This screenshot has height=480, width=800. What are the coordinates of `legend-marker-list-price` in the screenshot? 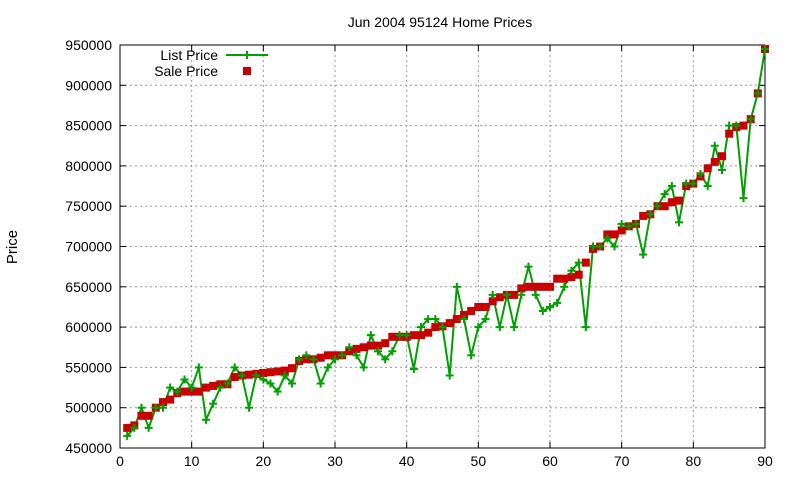 It's located at (247, 55).